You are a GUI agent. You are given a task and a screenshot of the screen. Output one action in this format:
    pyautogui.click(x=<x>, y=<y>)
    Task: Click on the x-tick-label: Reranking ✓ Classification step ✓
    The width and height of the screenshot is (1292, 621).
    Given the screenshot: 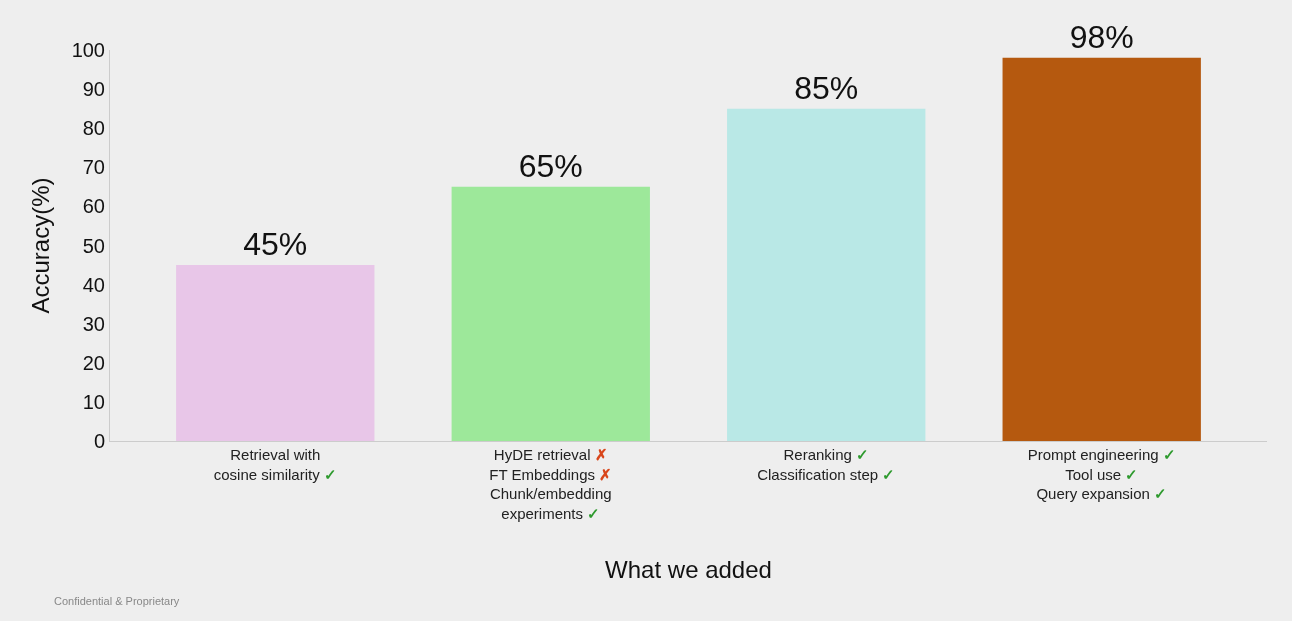 What is the action you would take?
    pyautogui.click(x=826, y=464)
    